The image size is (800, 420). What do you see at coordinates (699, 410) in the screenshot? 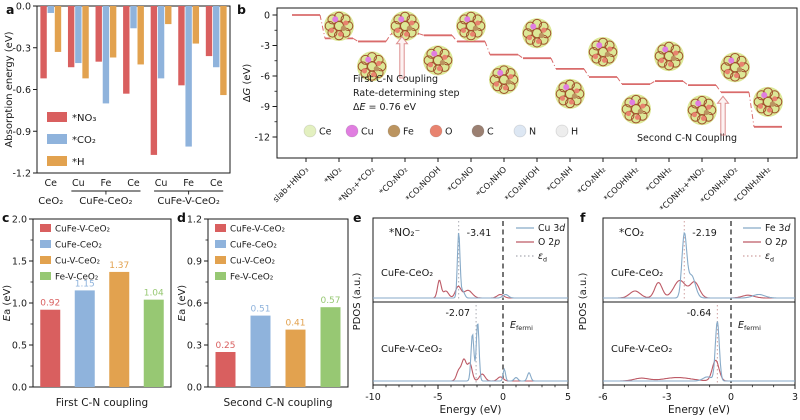
I see `x-axis-title: Energy (eV)` at bounding box center [699, 410].